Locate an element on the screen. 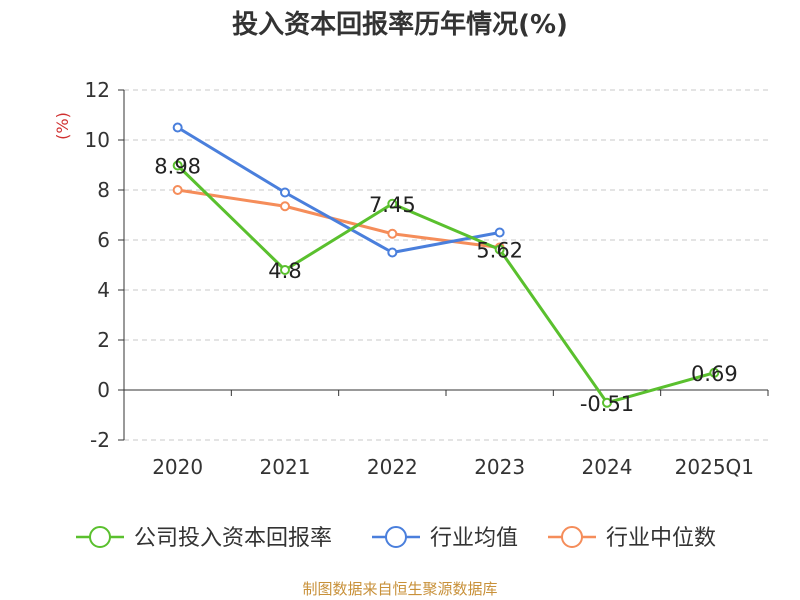 The width and height of the screenshot is (800, 600). legend-label: 行业均值 is located at coordinates (474, 538).